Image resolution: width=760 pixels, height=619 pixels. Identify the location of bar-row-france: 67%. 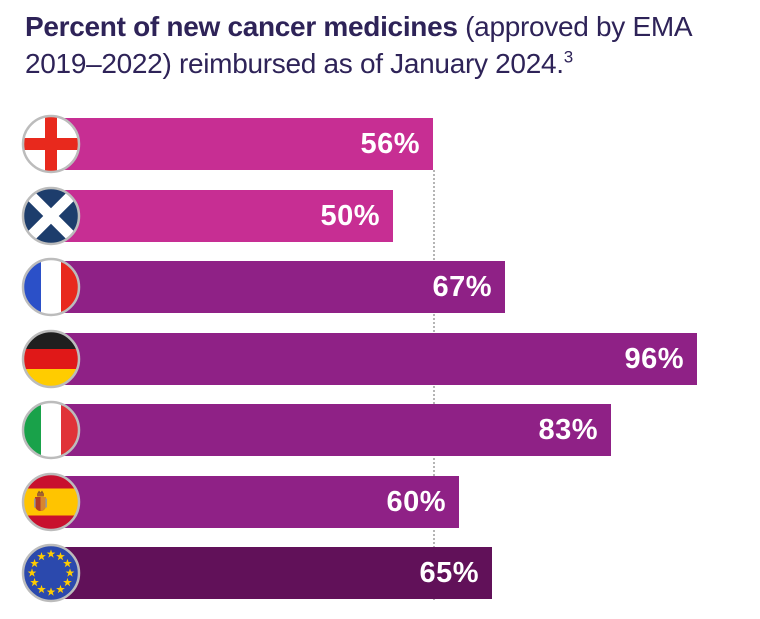
(380, 287).